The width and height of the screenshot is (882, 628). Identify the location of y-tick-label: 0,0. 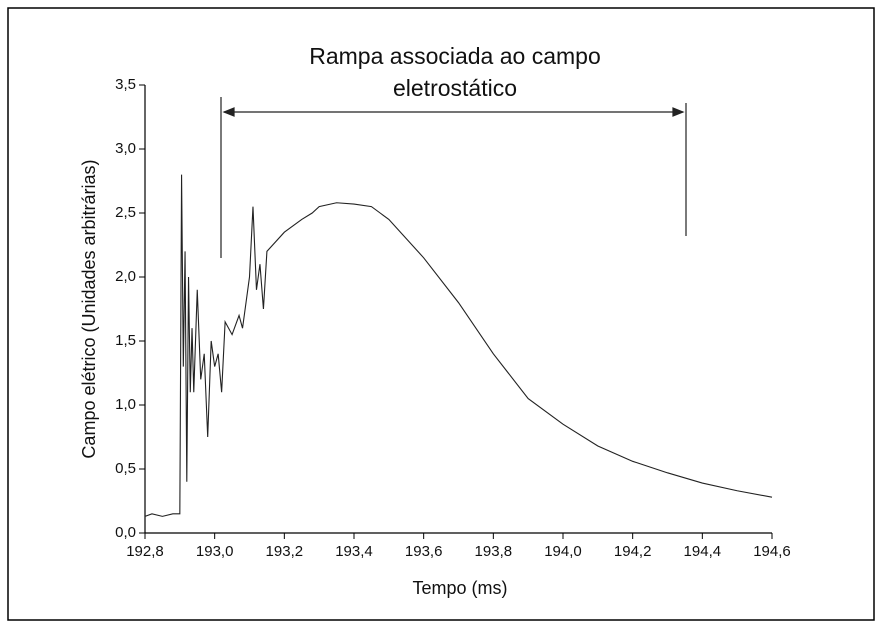
(125, 532).